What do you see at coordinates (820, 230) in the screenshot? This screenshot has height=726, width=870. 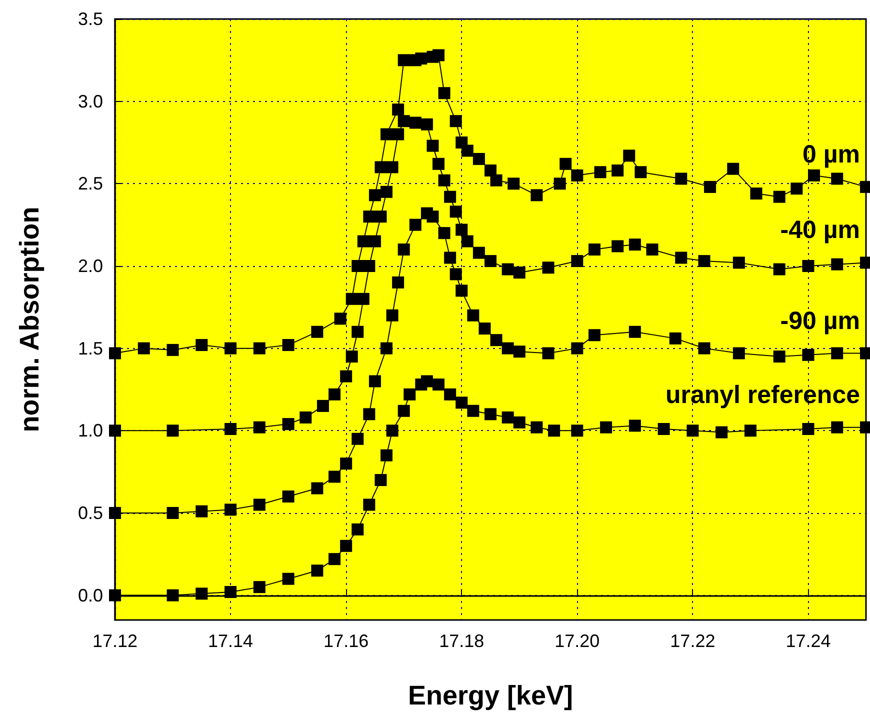 I see `series-label: -40 µm` at bounding box center [820, 230].